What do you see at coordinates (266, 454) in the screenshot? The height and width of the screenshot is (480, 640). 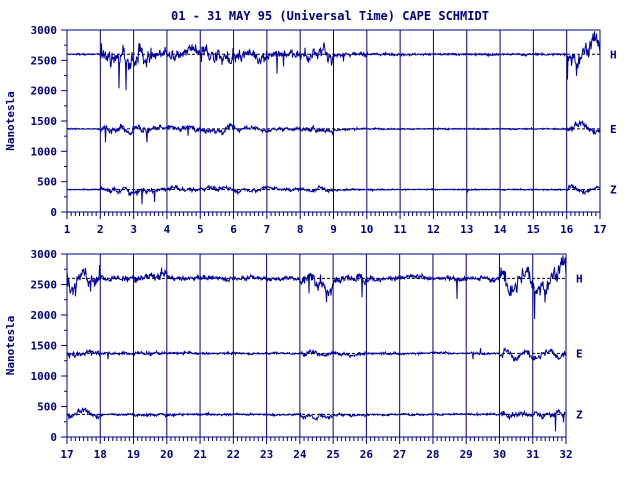 I see `x-tick-label: 23` at bounding box center [266, 454].